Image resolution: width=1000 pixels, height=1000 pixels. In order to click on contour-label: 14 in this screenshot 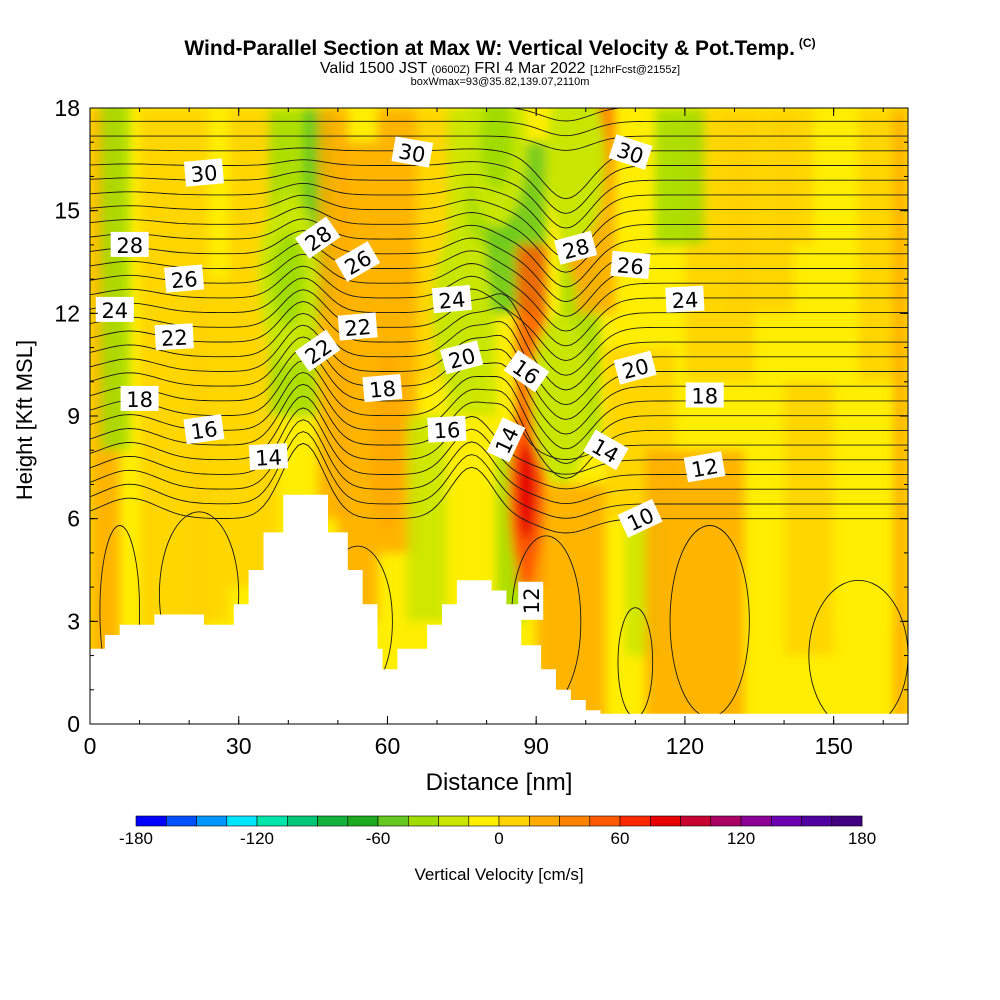, I will do `click(268, 457)`.